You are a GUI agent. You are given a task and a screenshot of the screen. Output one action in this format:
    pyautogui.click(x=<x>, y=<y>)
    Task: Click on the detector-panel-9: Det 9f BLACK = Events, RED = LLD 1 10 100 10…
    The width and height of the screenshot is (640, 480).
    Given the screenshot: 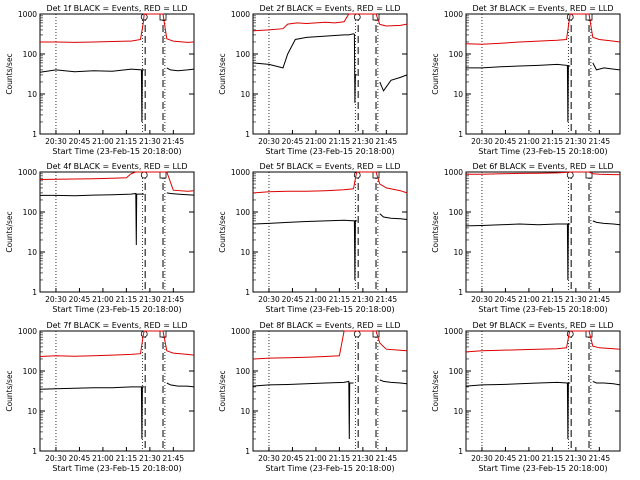 What is the action you would take?
    pyautogui.click(x=526, y=397)
    